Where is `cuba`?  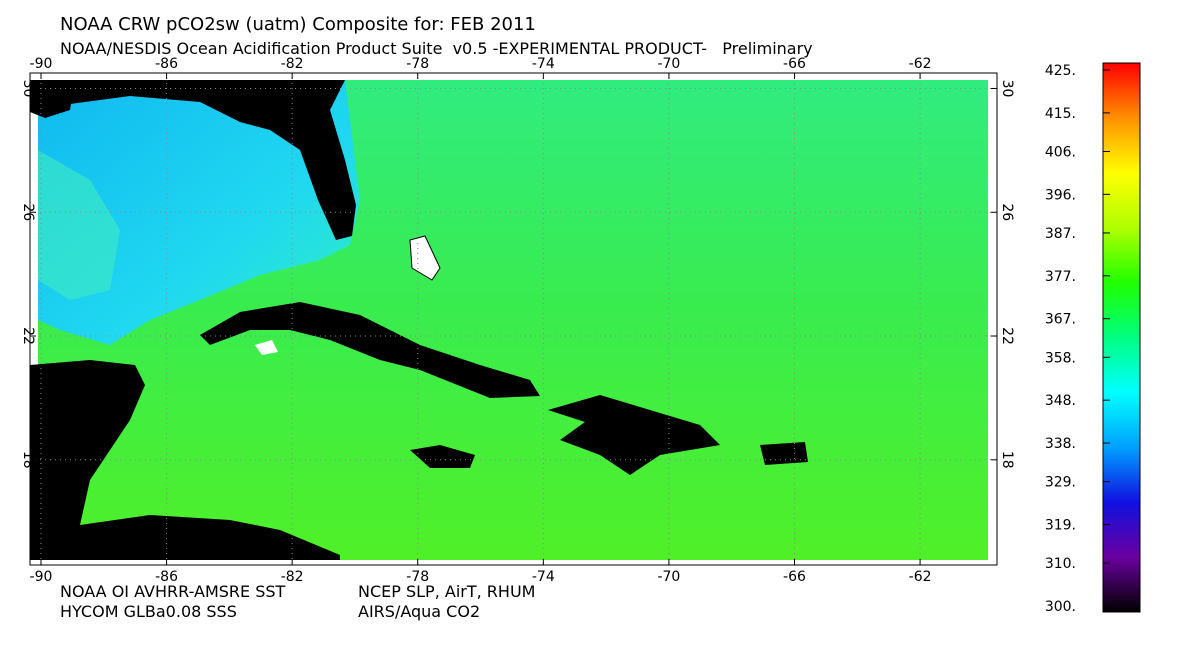 cuba is located at coordinates (370, 350).